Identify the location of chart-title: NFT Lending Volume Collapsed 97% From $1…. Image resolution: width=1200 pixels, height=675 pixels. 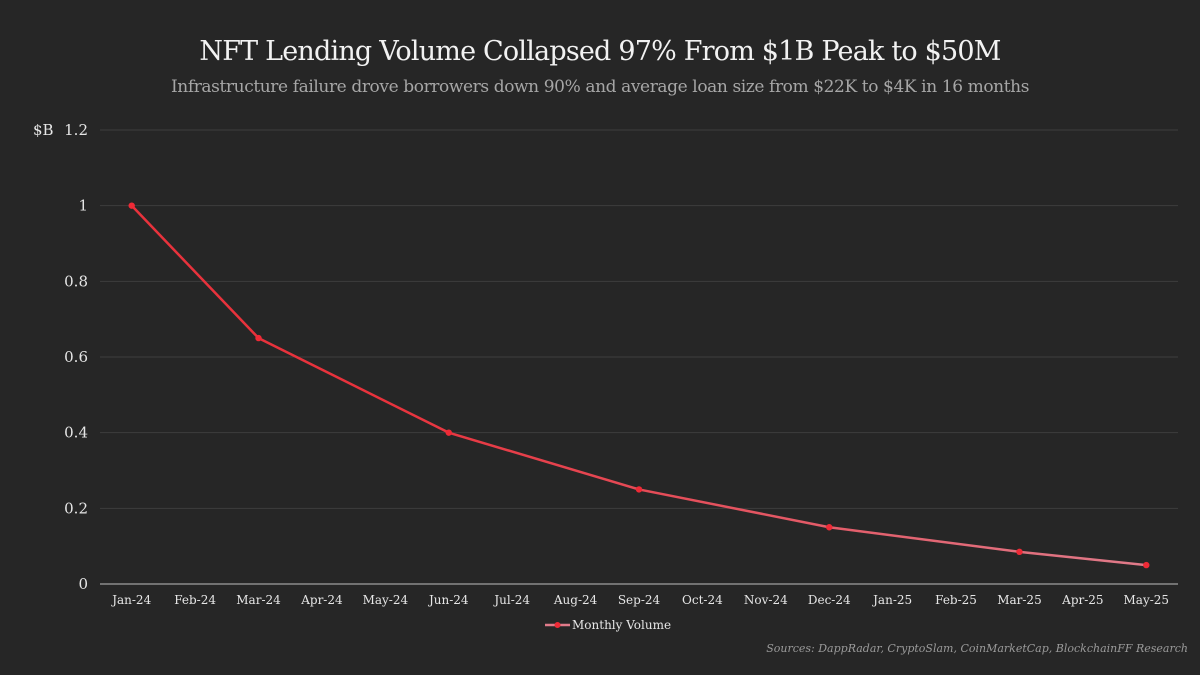
(600, 51).